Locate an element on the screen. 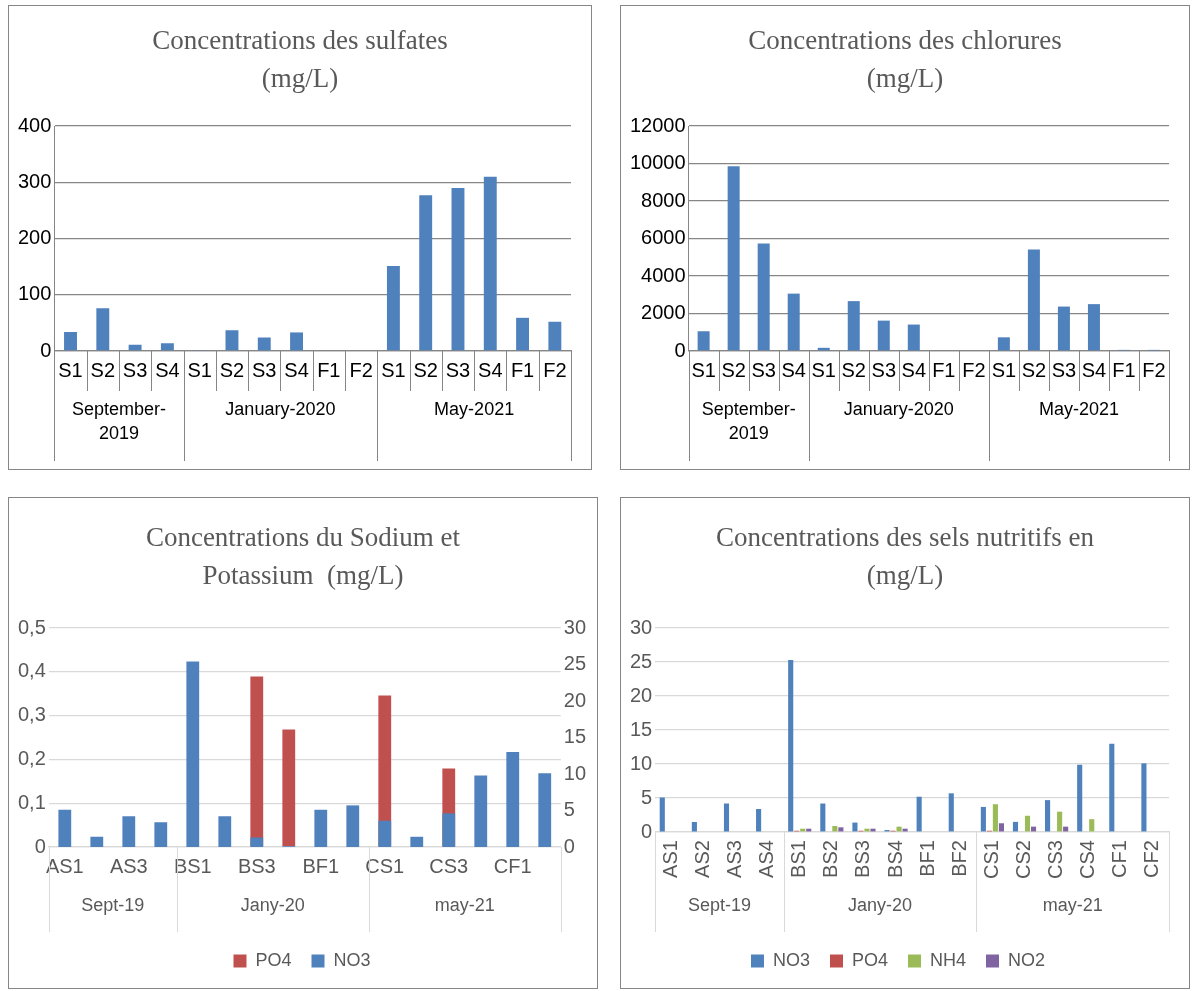 This screenshot has width=1195, height=991. y-tick-label: 12000 is located at coordinates (657, 124).